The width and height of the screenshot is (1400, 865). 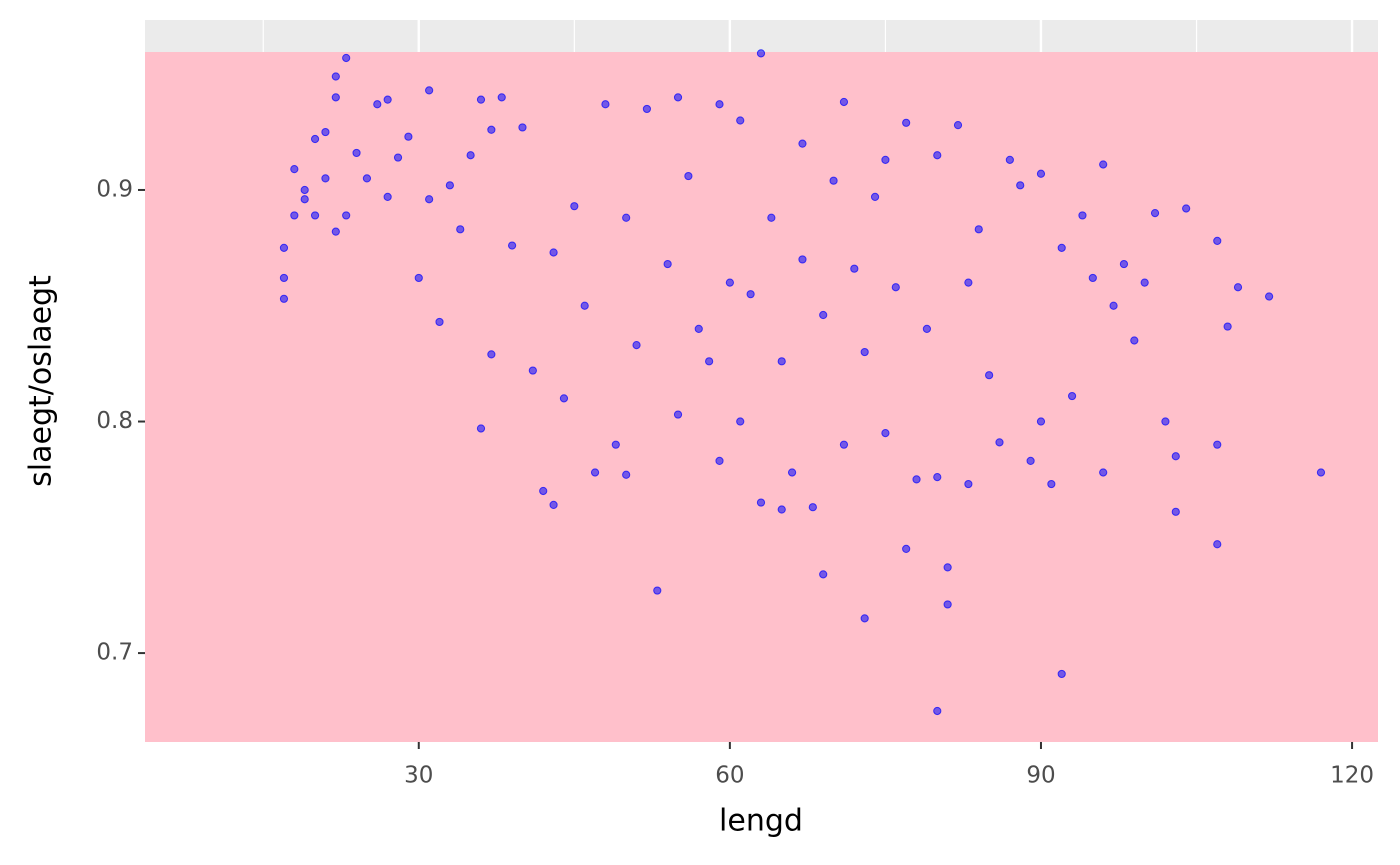 What do you see at coordinates (729, 776) in the screenshot?
I see `x-tick-label: 60` at bounding box center [729, 776].